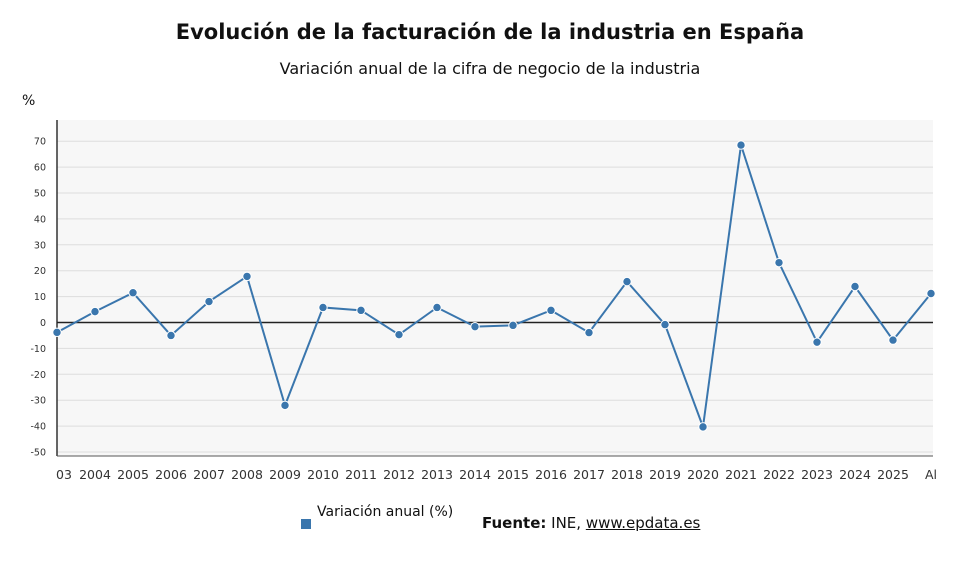 The image size is (980, 562). I want to click on x-tick-label: 2008, so click(247, 474).